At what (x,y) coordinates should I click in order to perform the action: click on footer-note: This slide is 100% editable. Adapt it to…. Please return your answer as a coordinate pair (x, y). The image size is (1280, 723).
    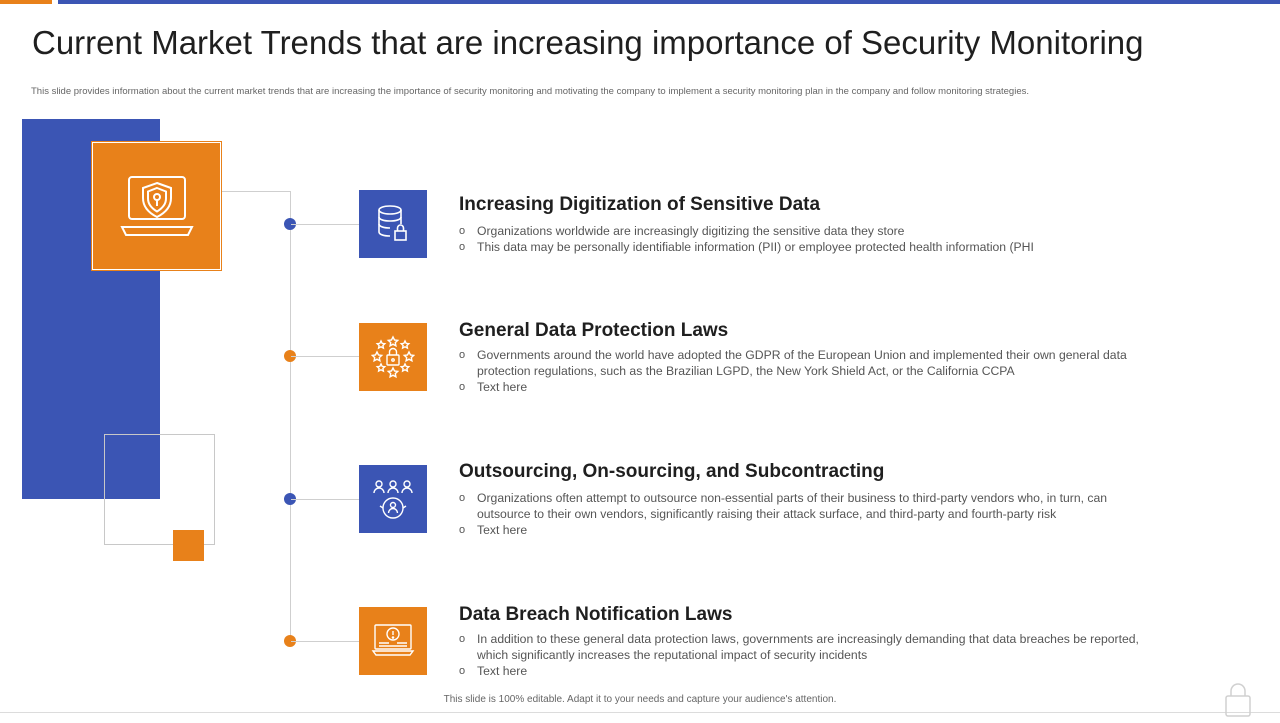
    Looking at the image, I should click on (640, 699).